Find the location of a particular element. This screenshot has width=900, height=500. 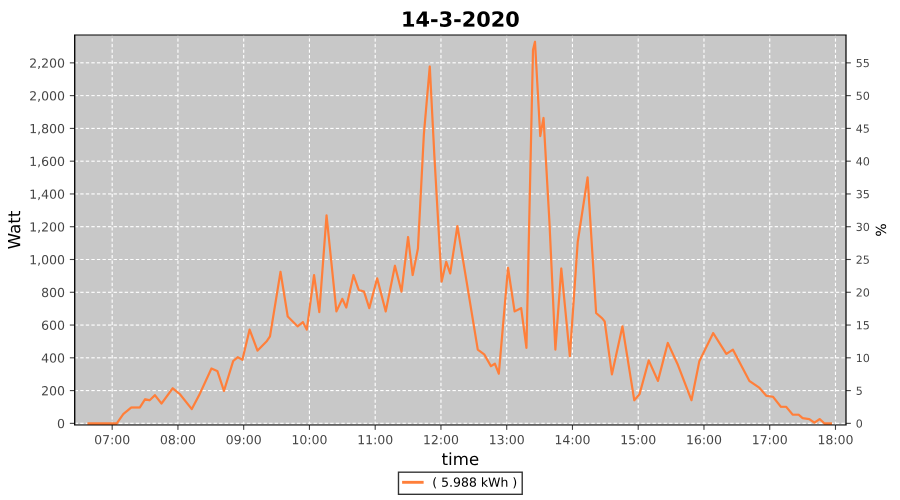

y2-tick-label: 25 is located at coordinates (862, 259).